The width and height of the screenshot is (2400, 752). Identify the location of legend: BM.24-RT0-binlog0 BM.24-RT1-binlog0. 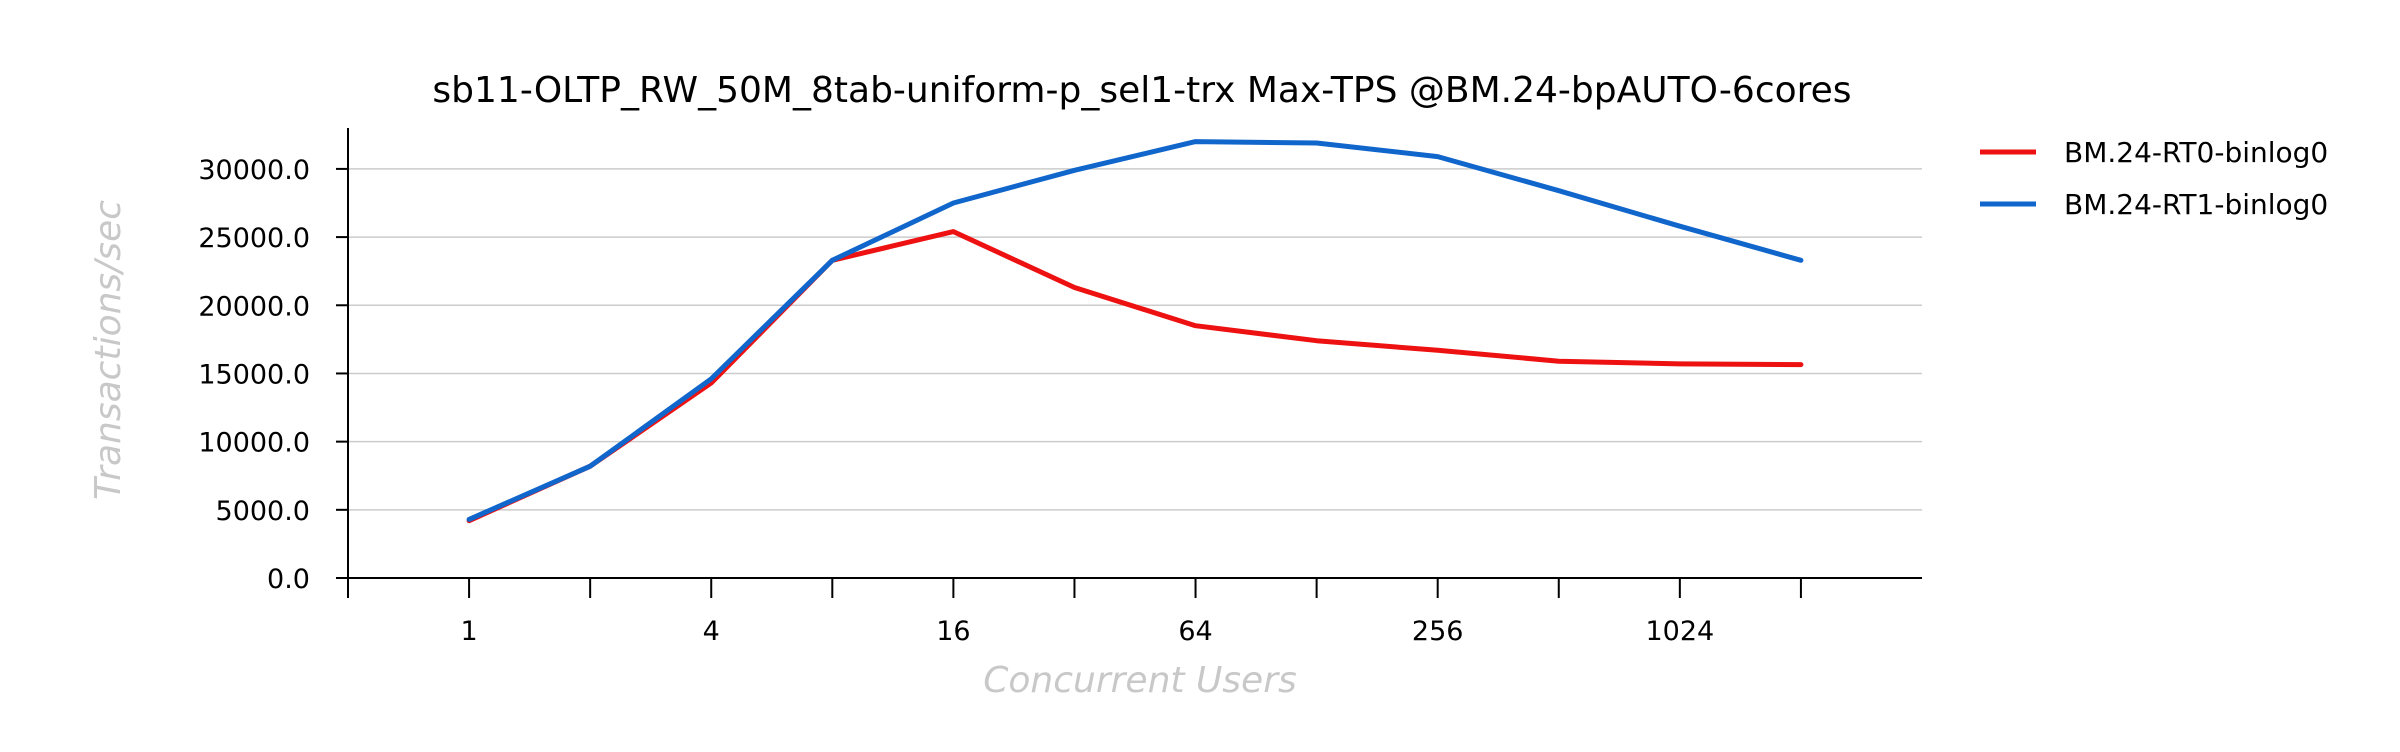
(2154, 178).